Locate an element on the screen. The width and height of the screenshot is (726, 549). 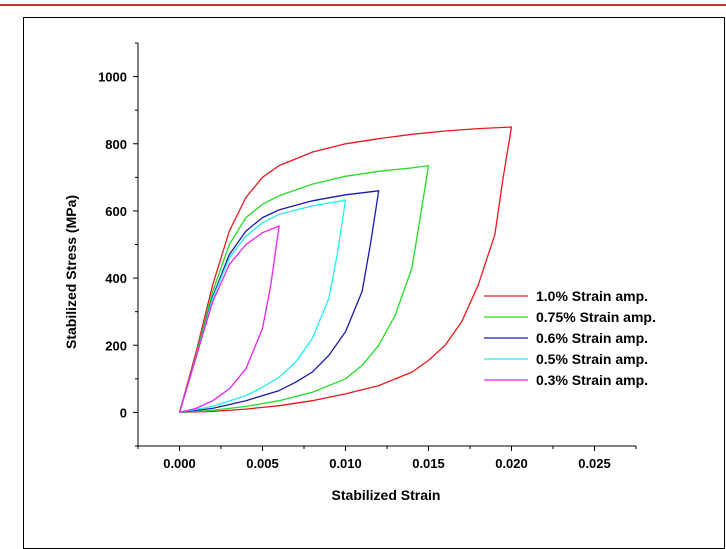
x-tick-label: 0.025 is located at coordinates (594, 463).